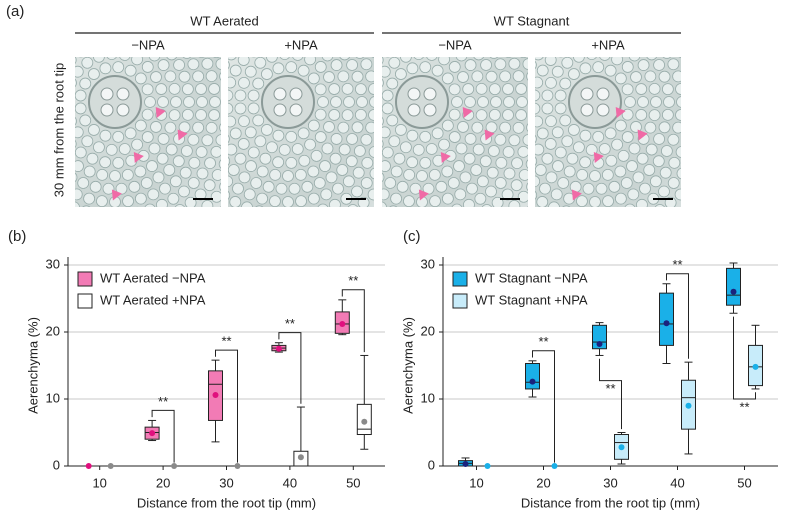 The image size is (792, 513). Describe the element at coordinates (163, 401) in the screenshot. I see `significance-label: **` at that location.